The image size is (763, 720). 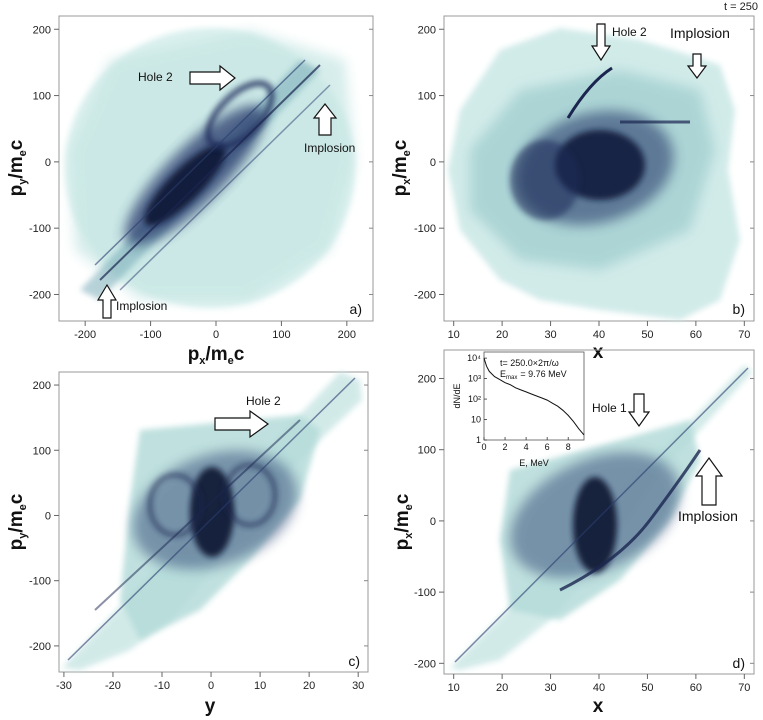 I want to click on panel-a-ylabel: py/mec, so click(x=17, y=167).